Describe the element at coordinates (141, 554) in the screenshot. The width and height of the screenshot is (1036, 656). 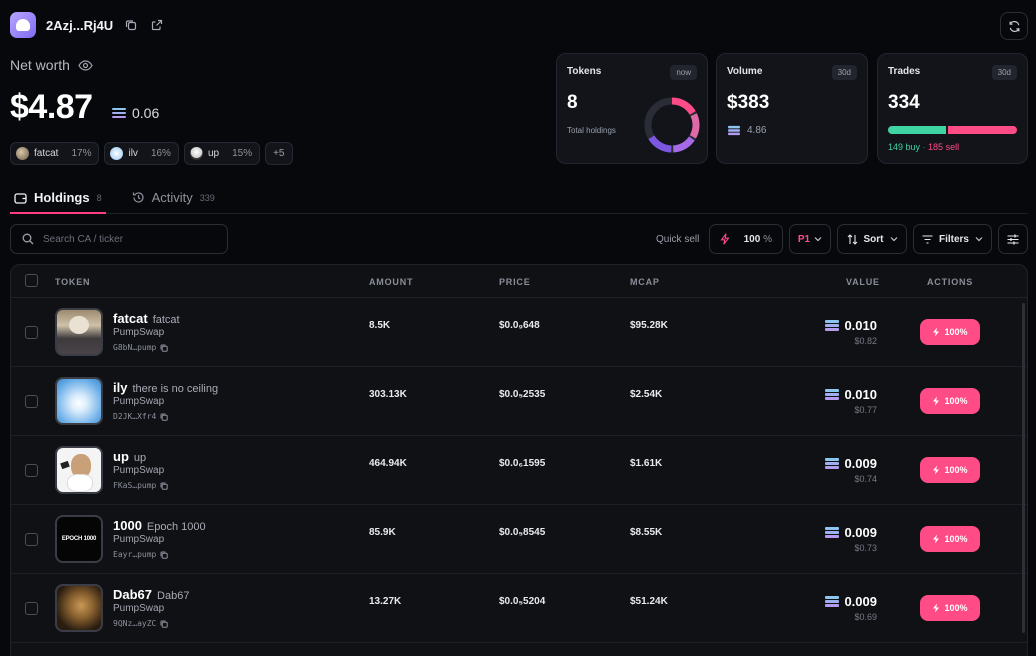
I see `token-ca: Eayr…pump` at that location.